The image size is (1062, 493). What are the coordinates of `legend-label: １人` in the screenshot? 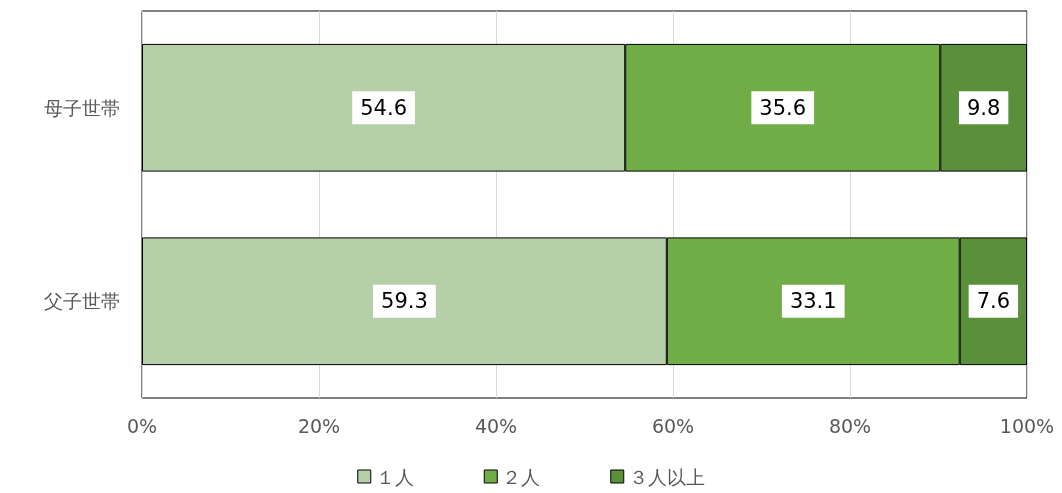 It's located at (394, 476).